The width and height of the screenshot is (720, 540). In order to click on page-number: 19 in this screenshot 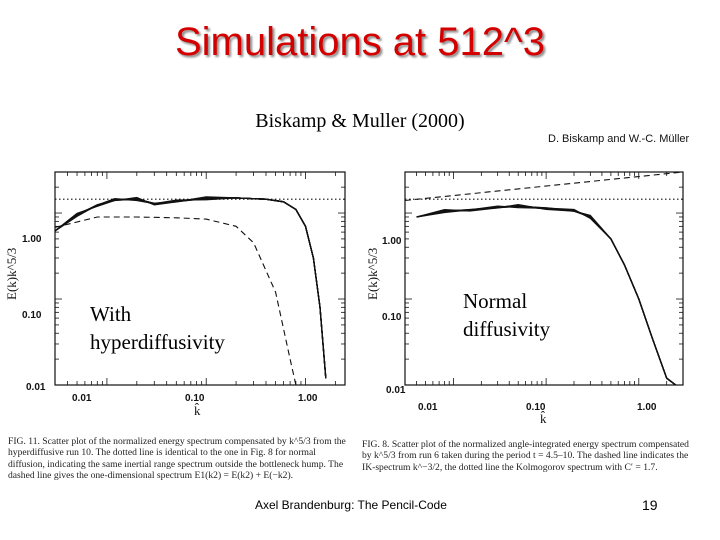, I will do `click(650, 505)`.